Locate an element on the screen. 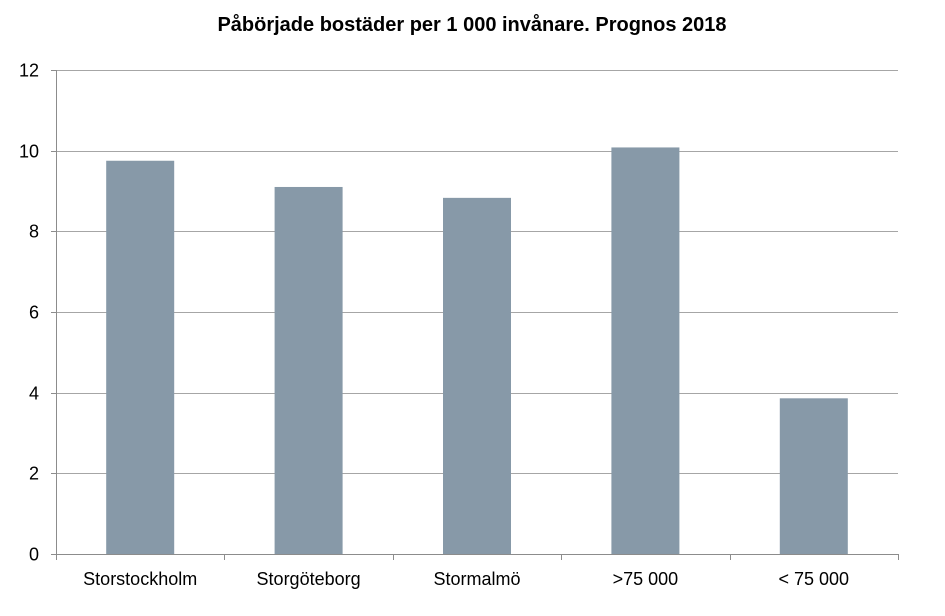  y-tick-label: 4 is located at coordinates (34, 394).